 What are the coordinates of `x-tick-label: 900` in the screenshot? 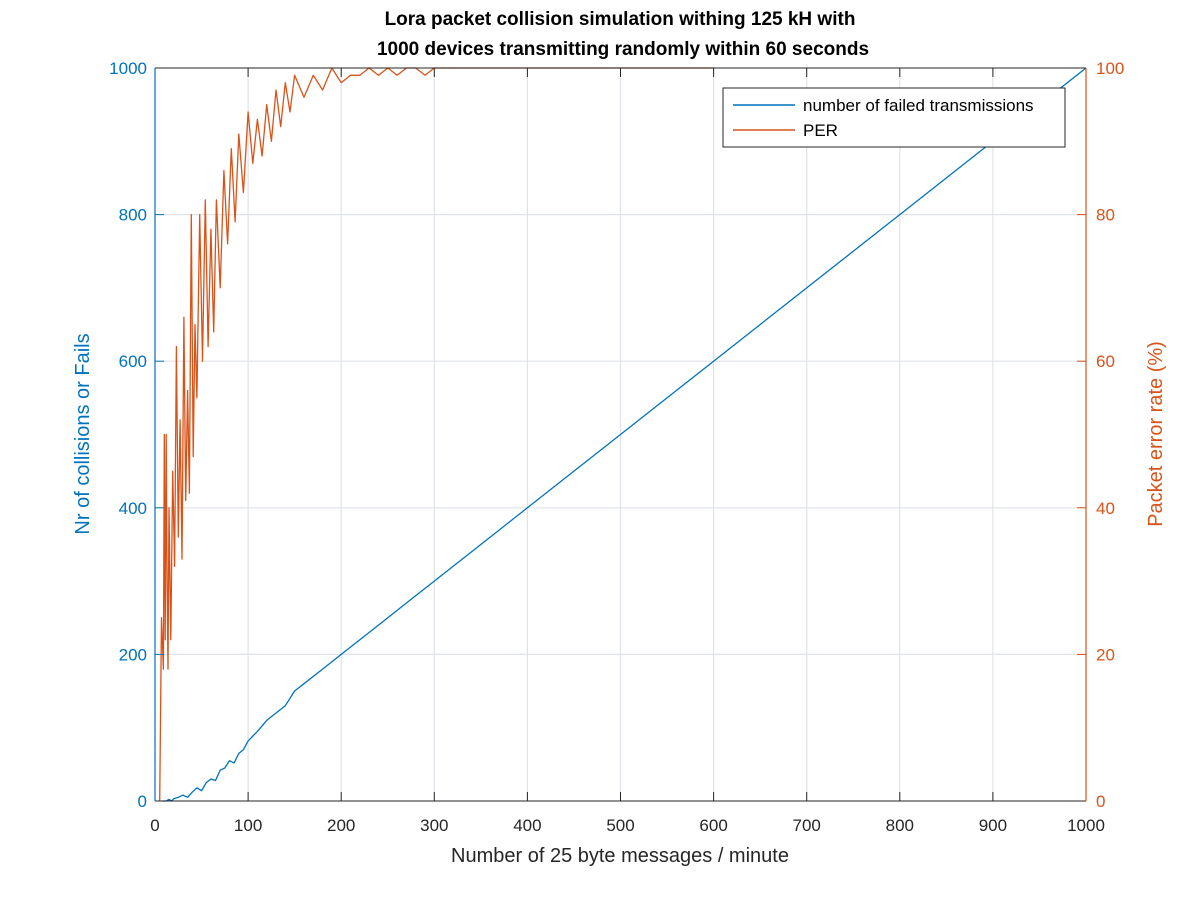 It's located at (993, 825).